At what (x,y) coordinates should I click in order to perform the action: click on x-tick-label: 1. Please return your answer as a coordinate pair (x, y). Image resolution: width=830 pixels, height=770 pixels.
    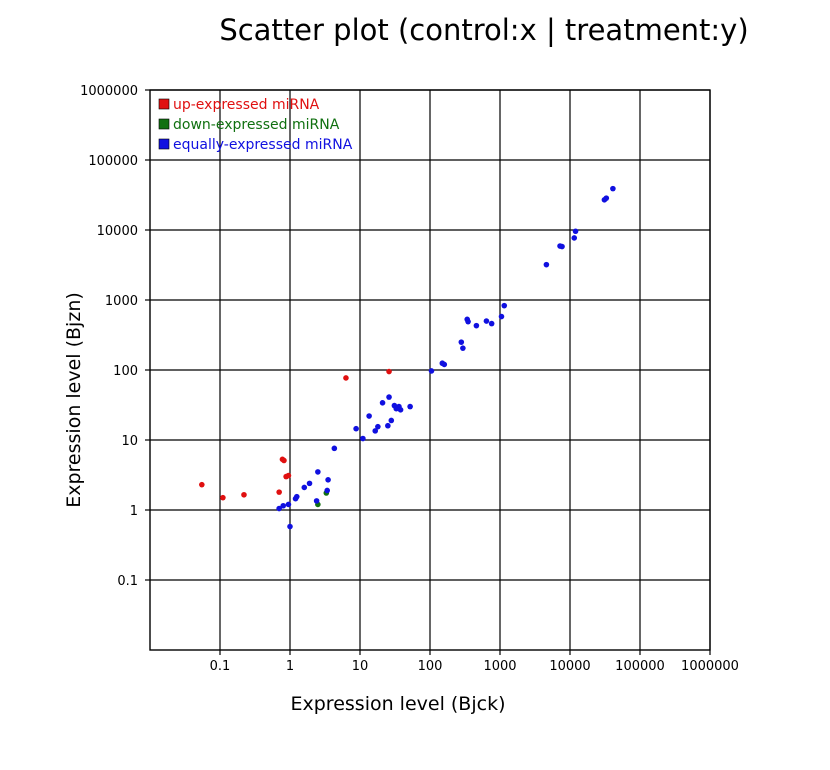
    Looking at the image, I should click on (290, 666).